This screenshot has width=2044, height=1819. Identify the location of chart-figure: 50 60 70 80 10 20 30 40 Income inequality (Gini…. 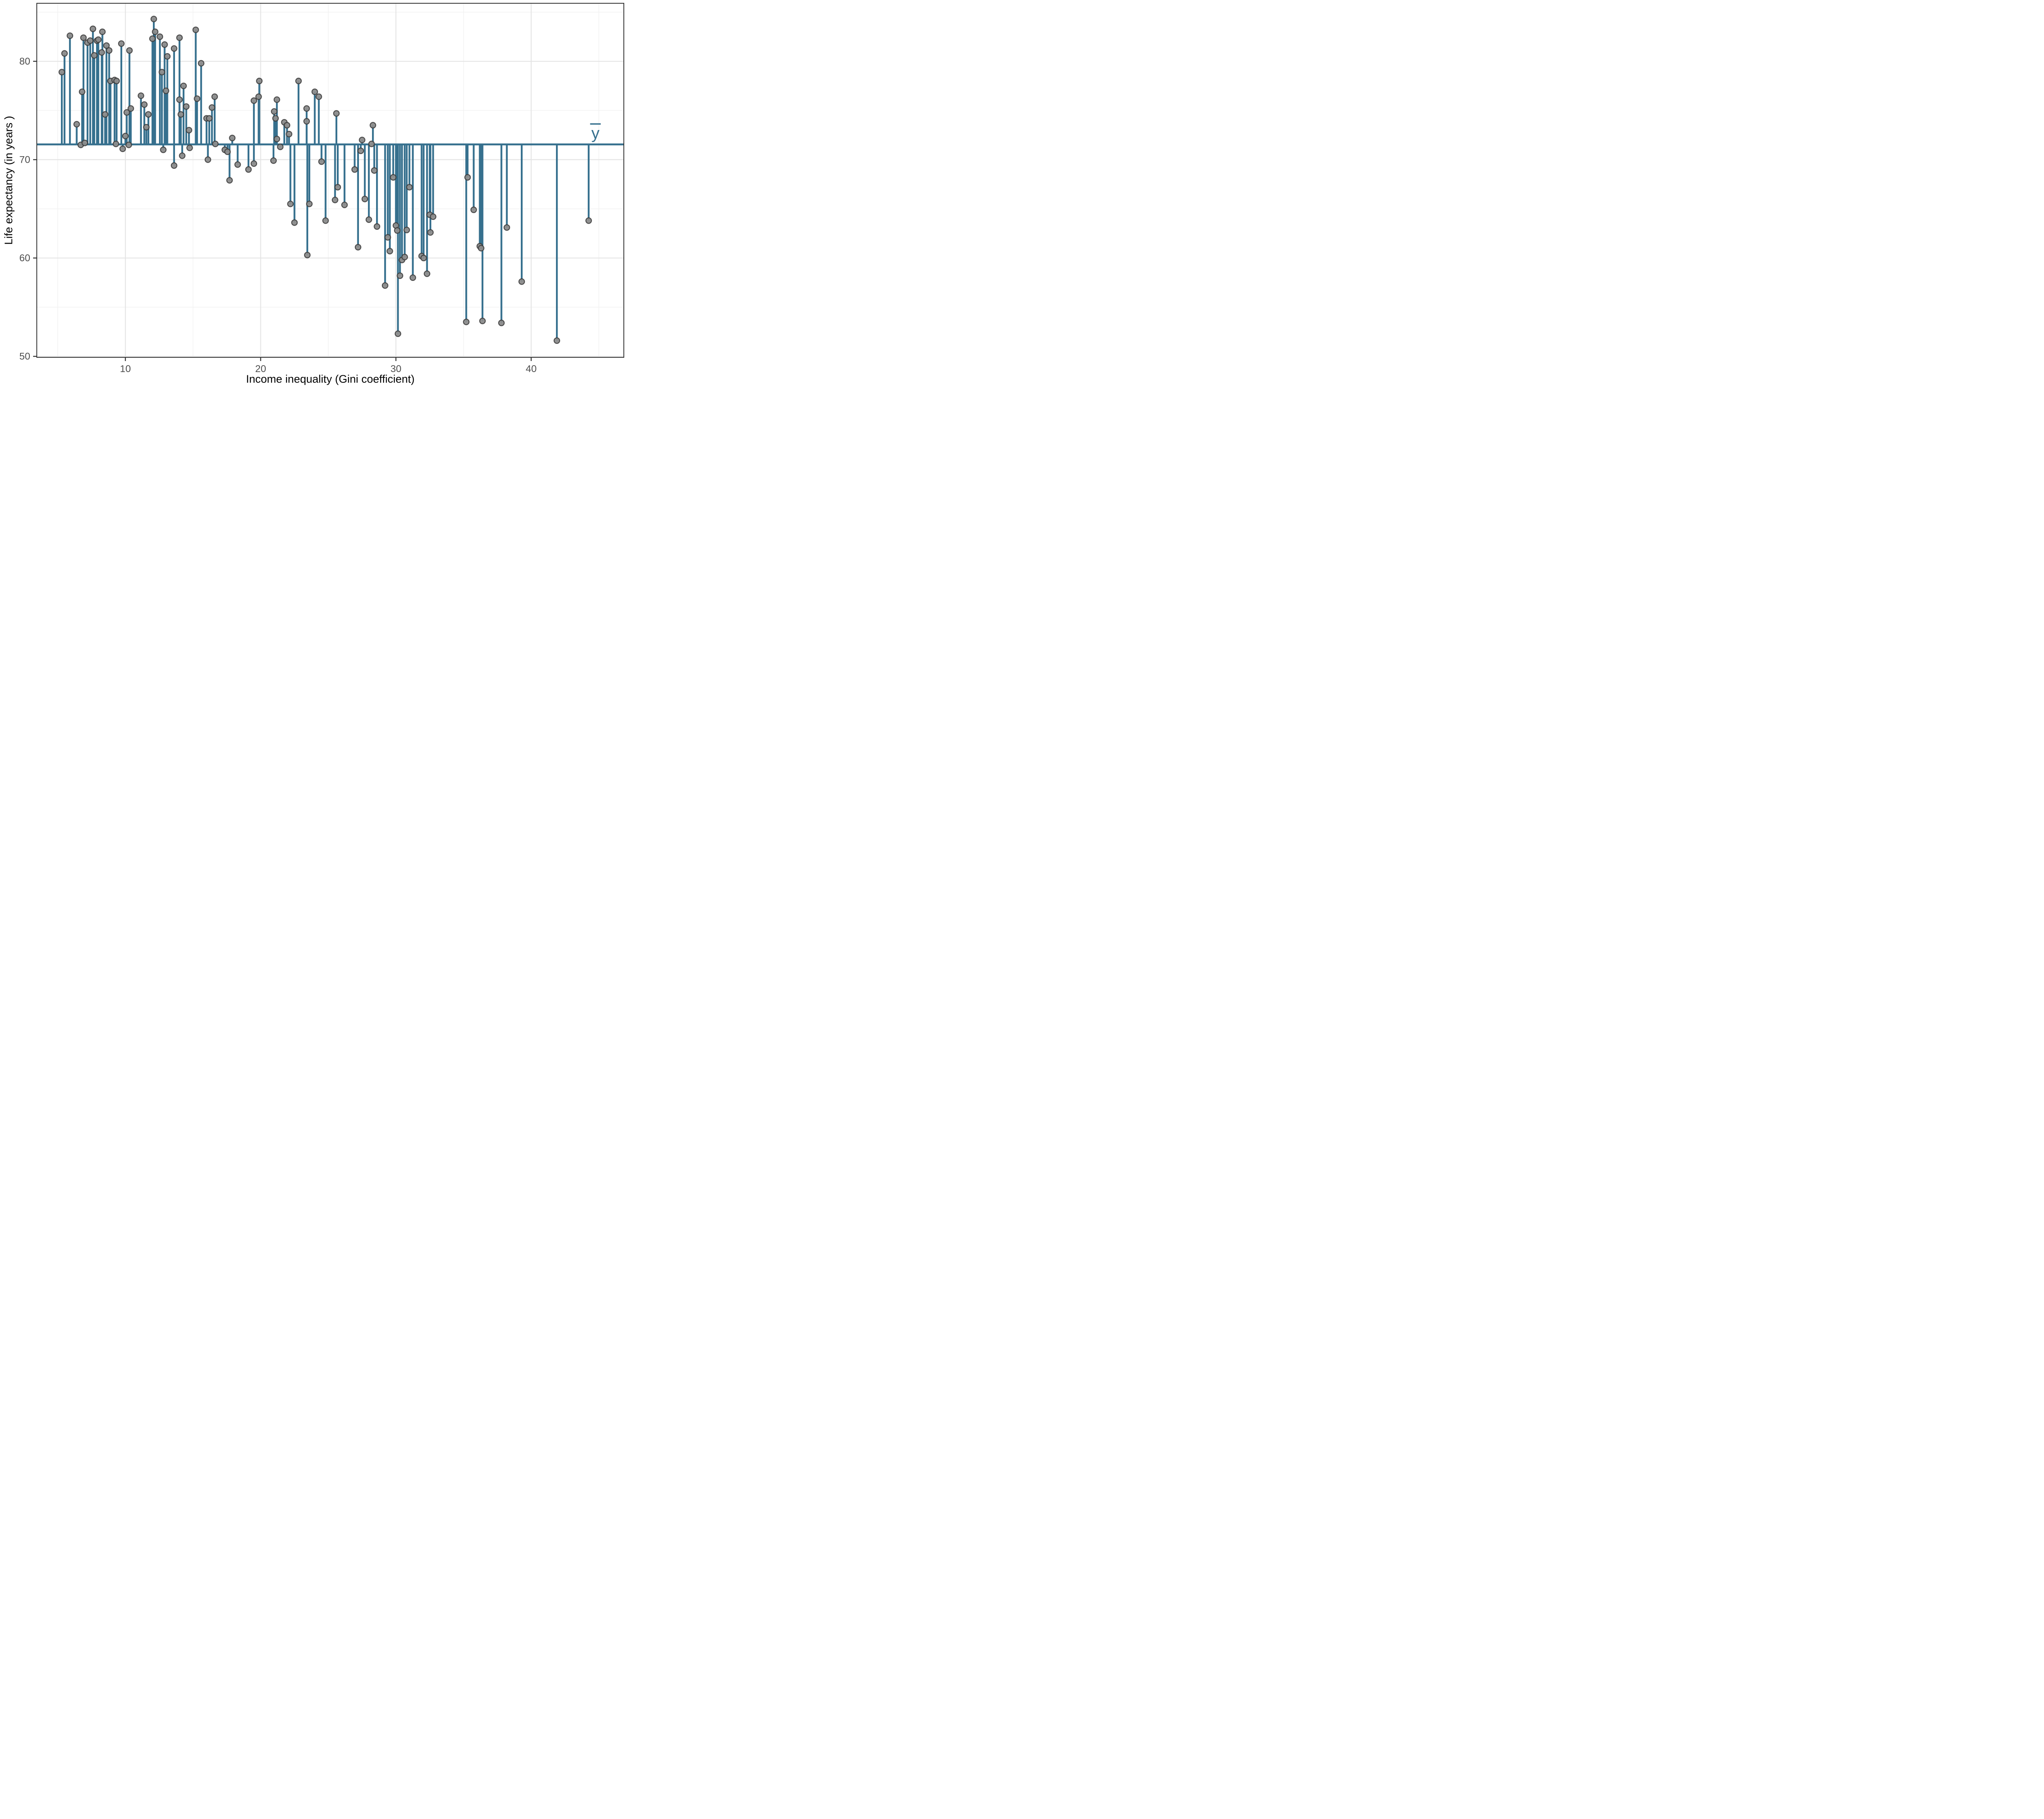
(312, 193).